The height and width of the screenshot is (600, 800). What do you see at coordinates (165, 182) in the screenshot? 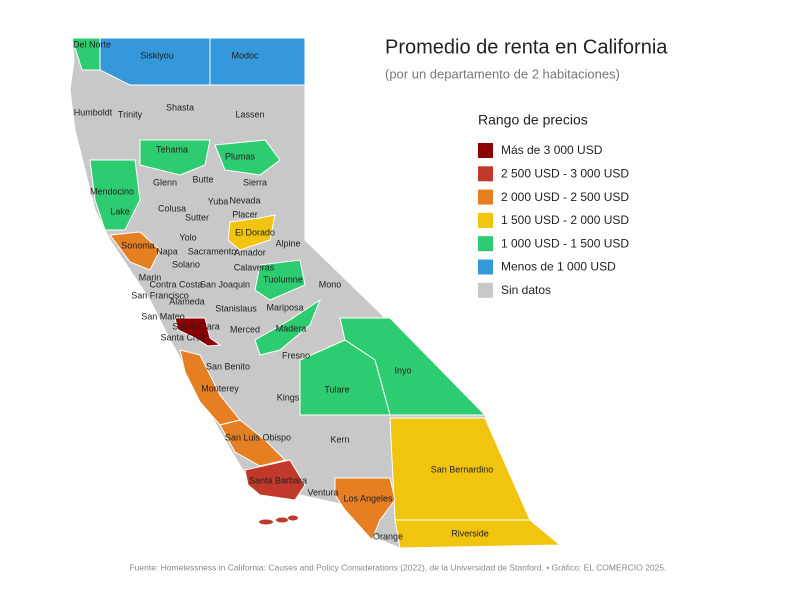
I see `county-label: Glenn` at bounding box center [165, 182].